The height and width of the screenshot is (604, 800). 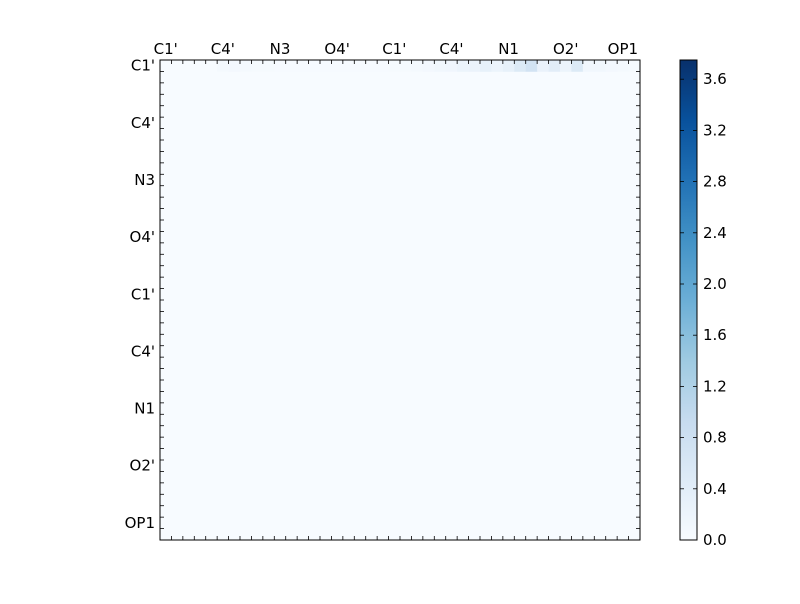 What do you see at coordinates (715, 233) in the screenshot?
I see `colorbar-tick-label: 2.4` at bounding box center [715, 233].